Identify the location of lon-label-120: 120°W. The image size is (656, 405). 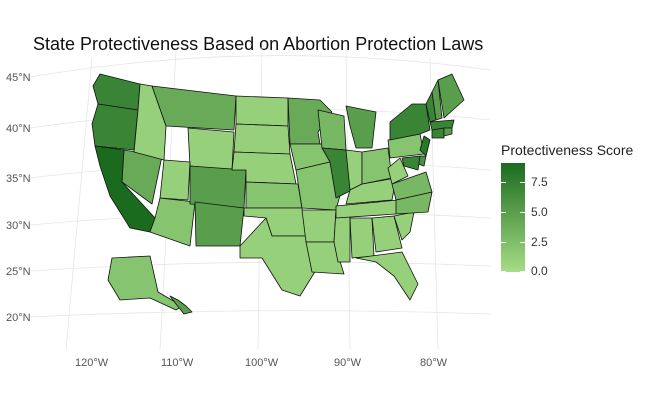
(92, 363).